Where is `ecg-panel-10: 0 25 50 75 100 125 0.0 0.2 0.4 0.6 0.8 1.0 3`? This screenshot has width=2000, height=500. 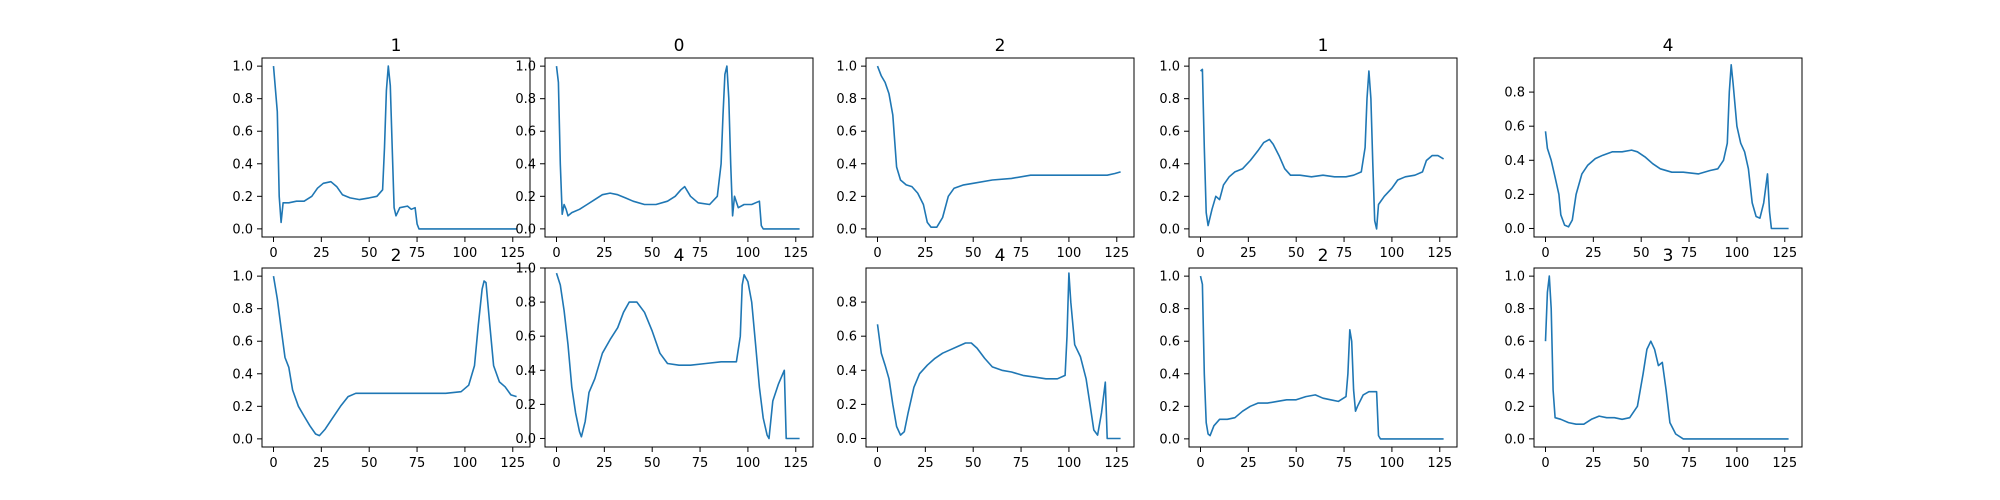 ecg-panel-10: 0 25 50 75 100 125 0.0 0.2 0.4 0.6 0.8 1.0 3 is located at coordinates (1653, 358).